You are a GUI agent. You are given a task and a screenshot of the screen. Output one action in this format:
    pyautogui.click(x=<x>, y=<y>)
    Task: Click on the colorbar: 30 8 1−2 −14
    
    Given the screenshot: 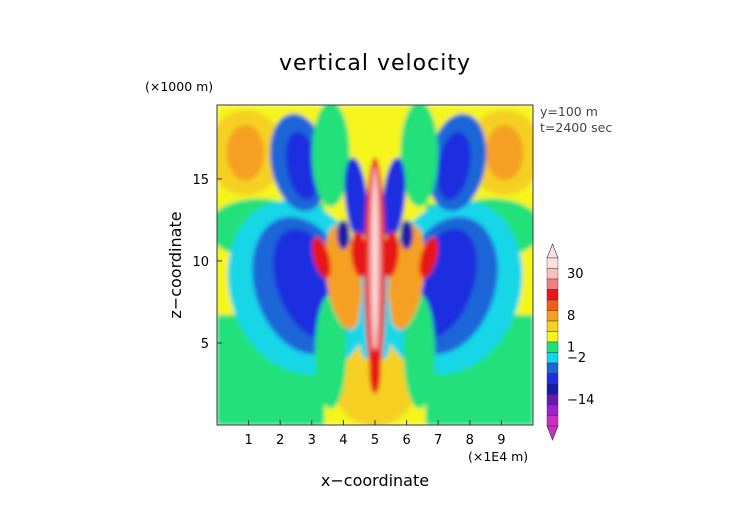 What is the action you would take?
    pyautogui.click(x=570, y=342)
    